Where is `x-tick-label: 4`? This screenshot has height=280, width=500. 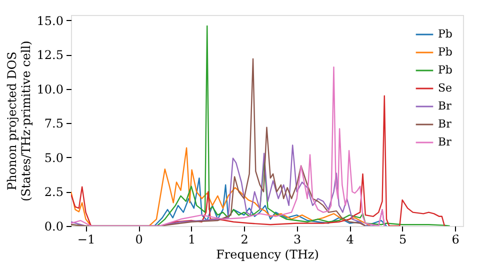
x-tick-label: 4 is located at coordinates (350, 239).